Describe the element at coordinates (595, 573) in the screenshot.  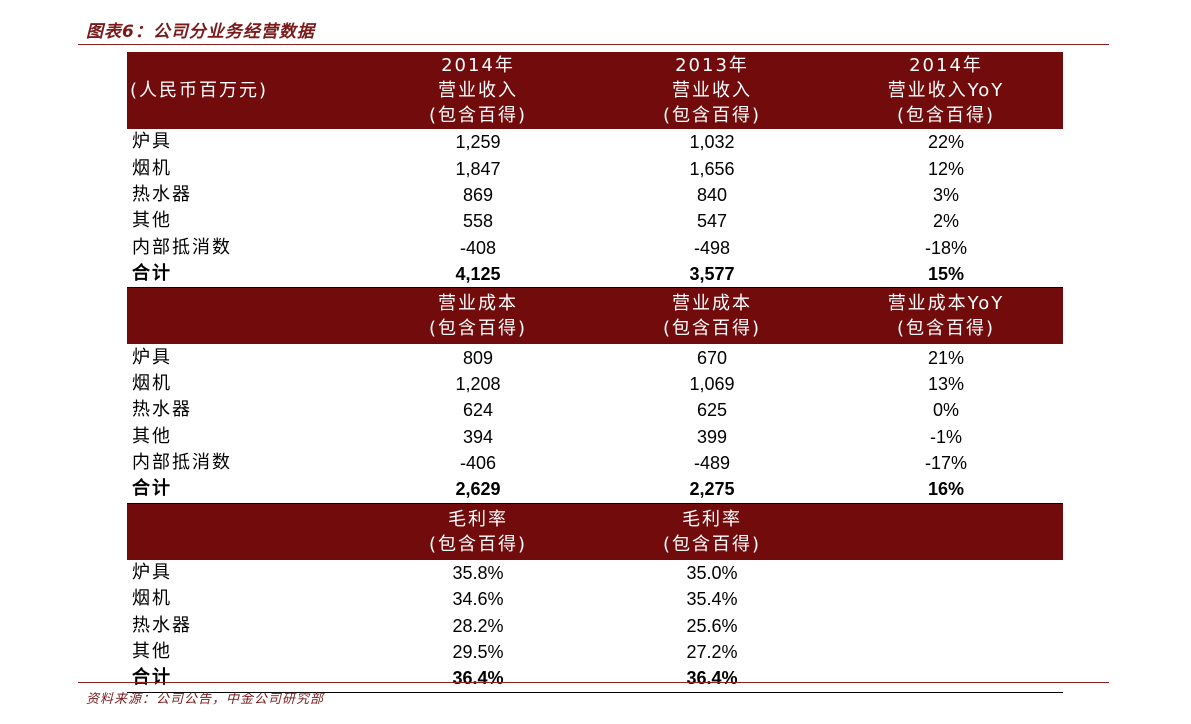
I see `table-row: 炉具 35.8% 35.0%` at that location.